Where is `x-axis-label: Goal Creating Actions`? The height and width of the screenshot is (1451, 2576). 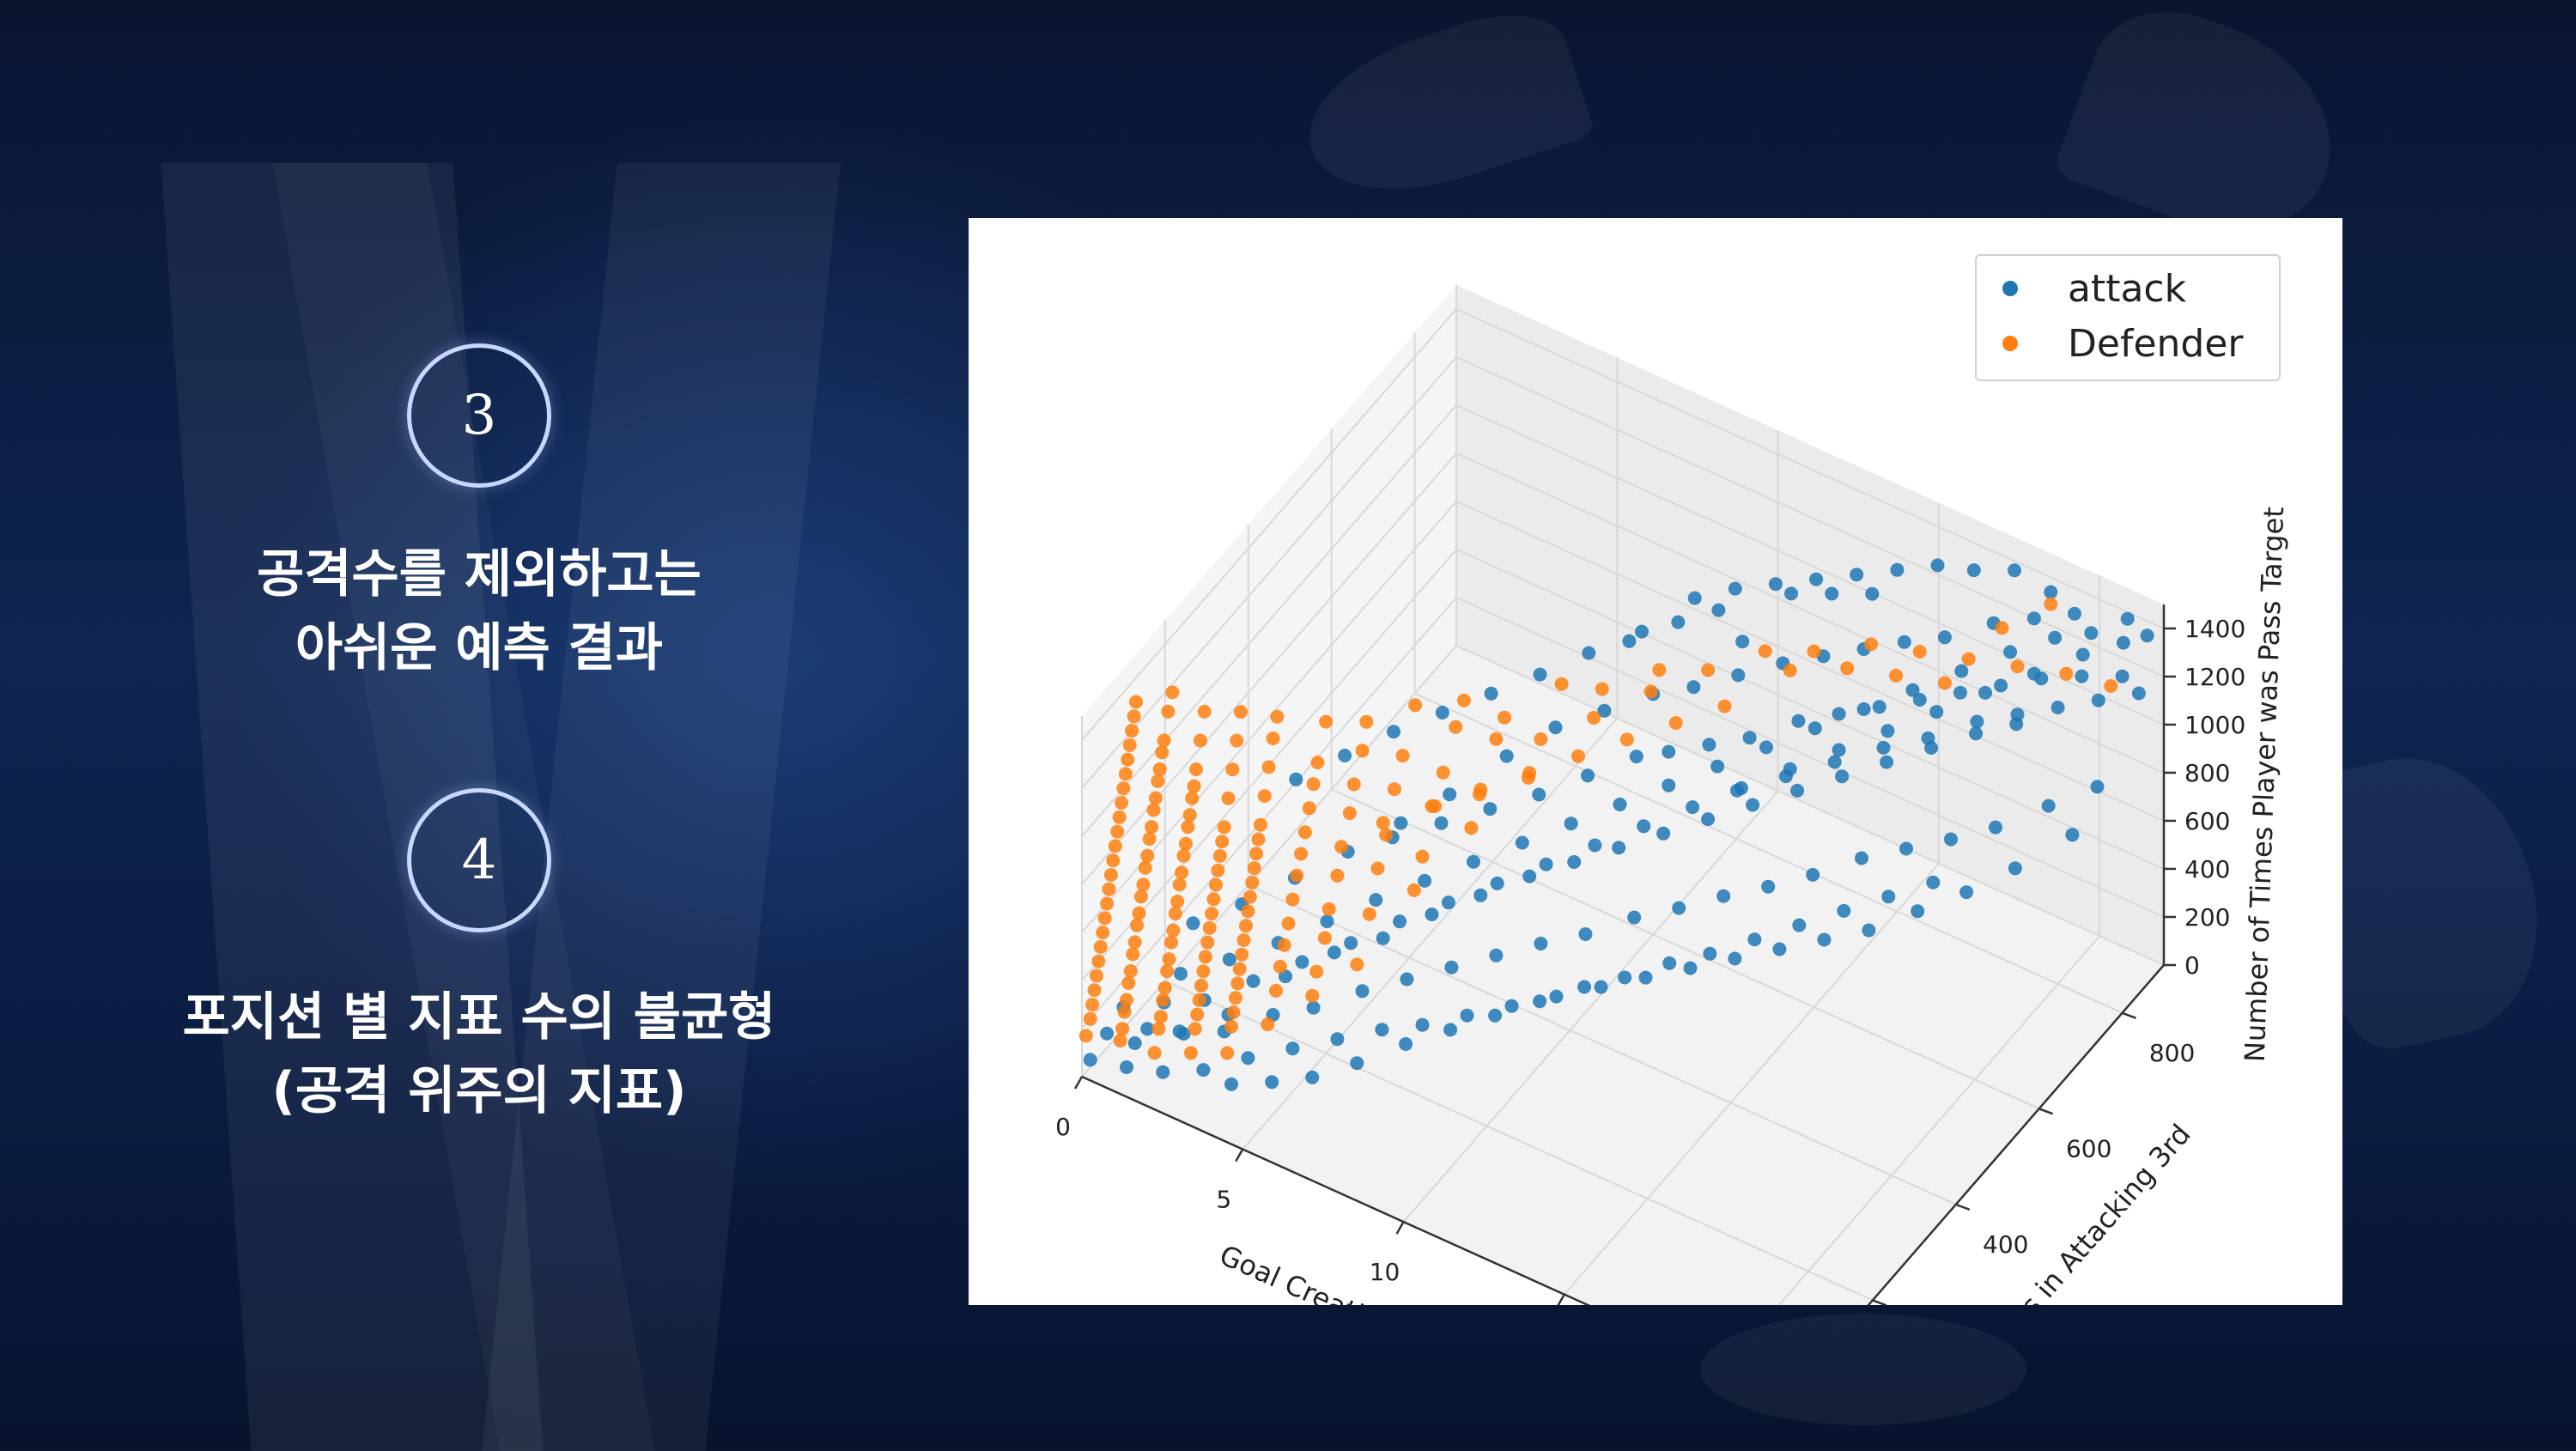
x-axis-label: Goal Creating Actions is located at coordinates (1357, 1272).